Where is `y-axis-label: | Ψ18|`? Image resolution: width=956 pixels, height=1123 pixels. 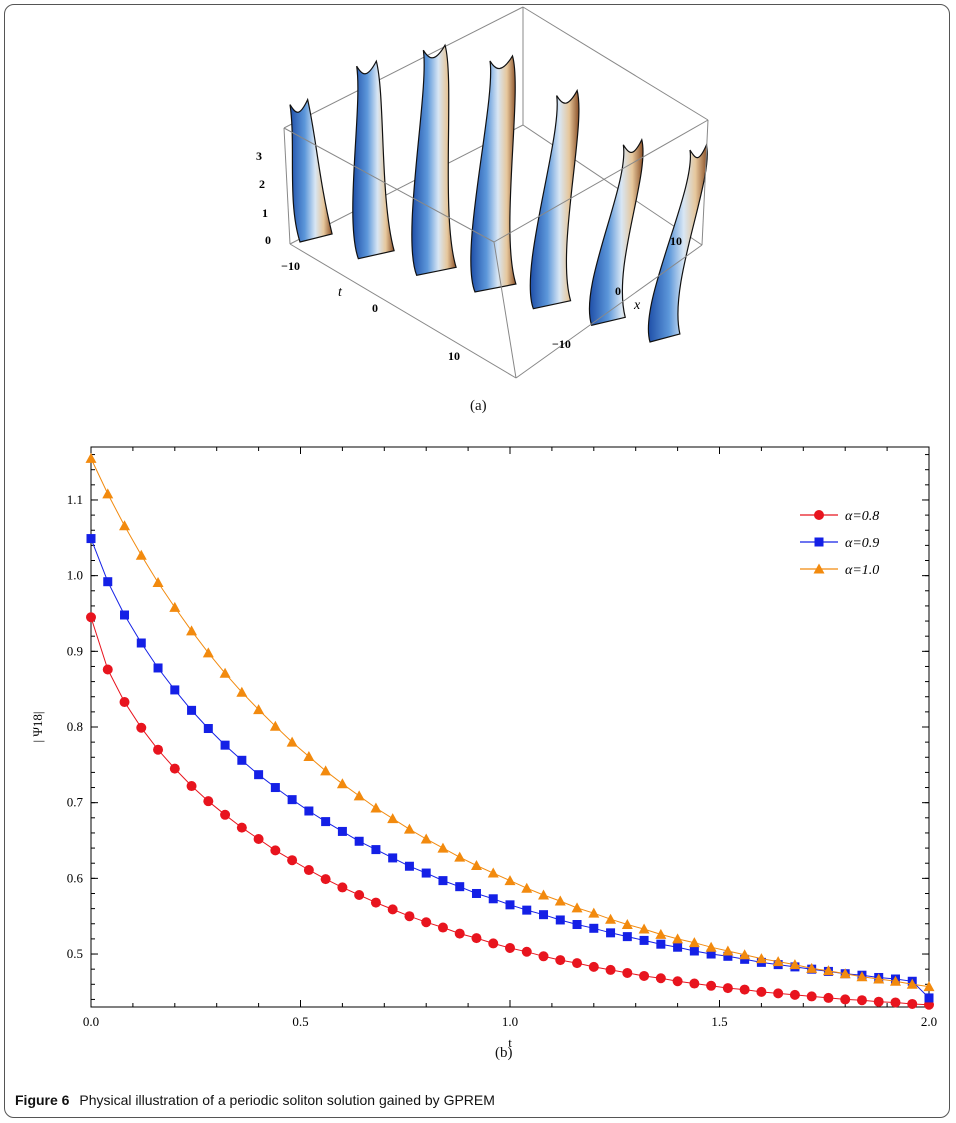
y-axis-label: | Ψ18| is located at coordinates (37, 726).